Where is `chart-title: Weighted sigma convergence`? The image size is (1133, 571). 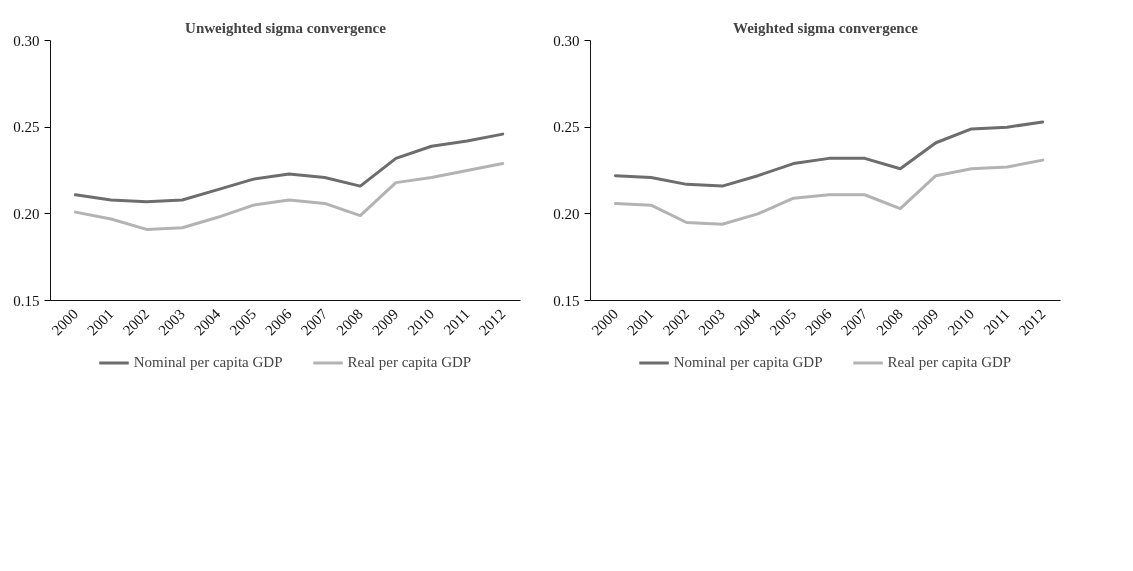
chart-title: Weighted sigma convergence is located at coordinates (826, 27).